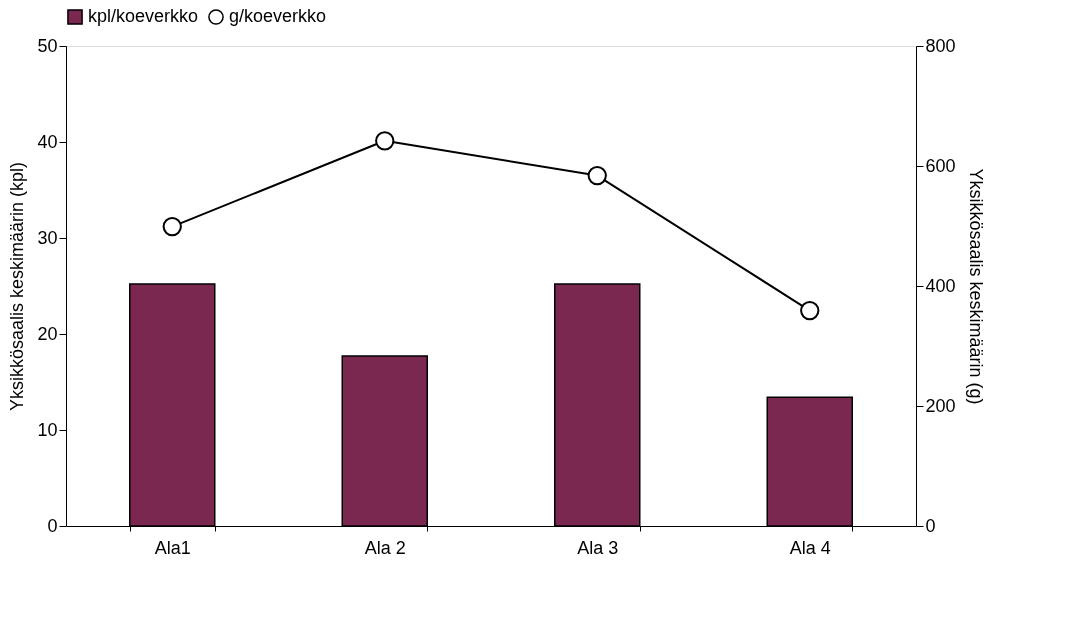  What do you see at coordinates (598, 547) in the screenshot?
I see `x-tick-label: Ala 3` at bounding box center [598, 547].